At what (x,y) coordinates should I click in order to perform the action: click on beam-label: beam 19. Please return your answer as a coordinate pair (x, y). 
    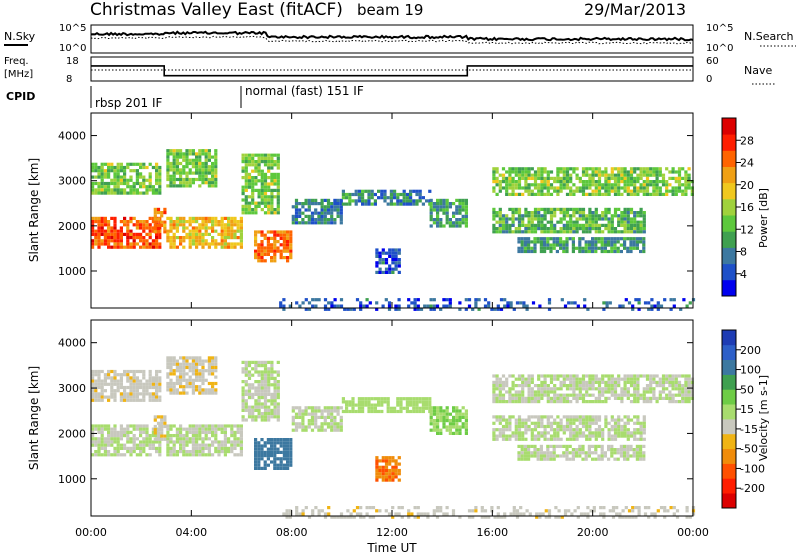
    Looking at the image, I should click on (390, 10).